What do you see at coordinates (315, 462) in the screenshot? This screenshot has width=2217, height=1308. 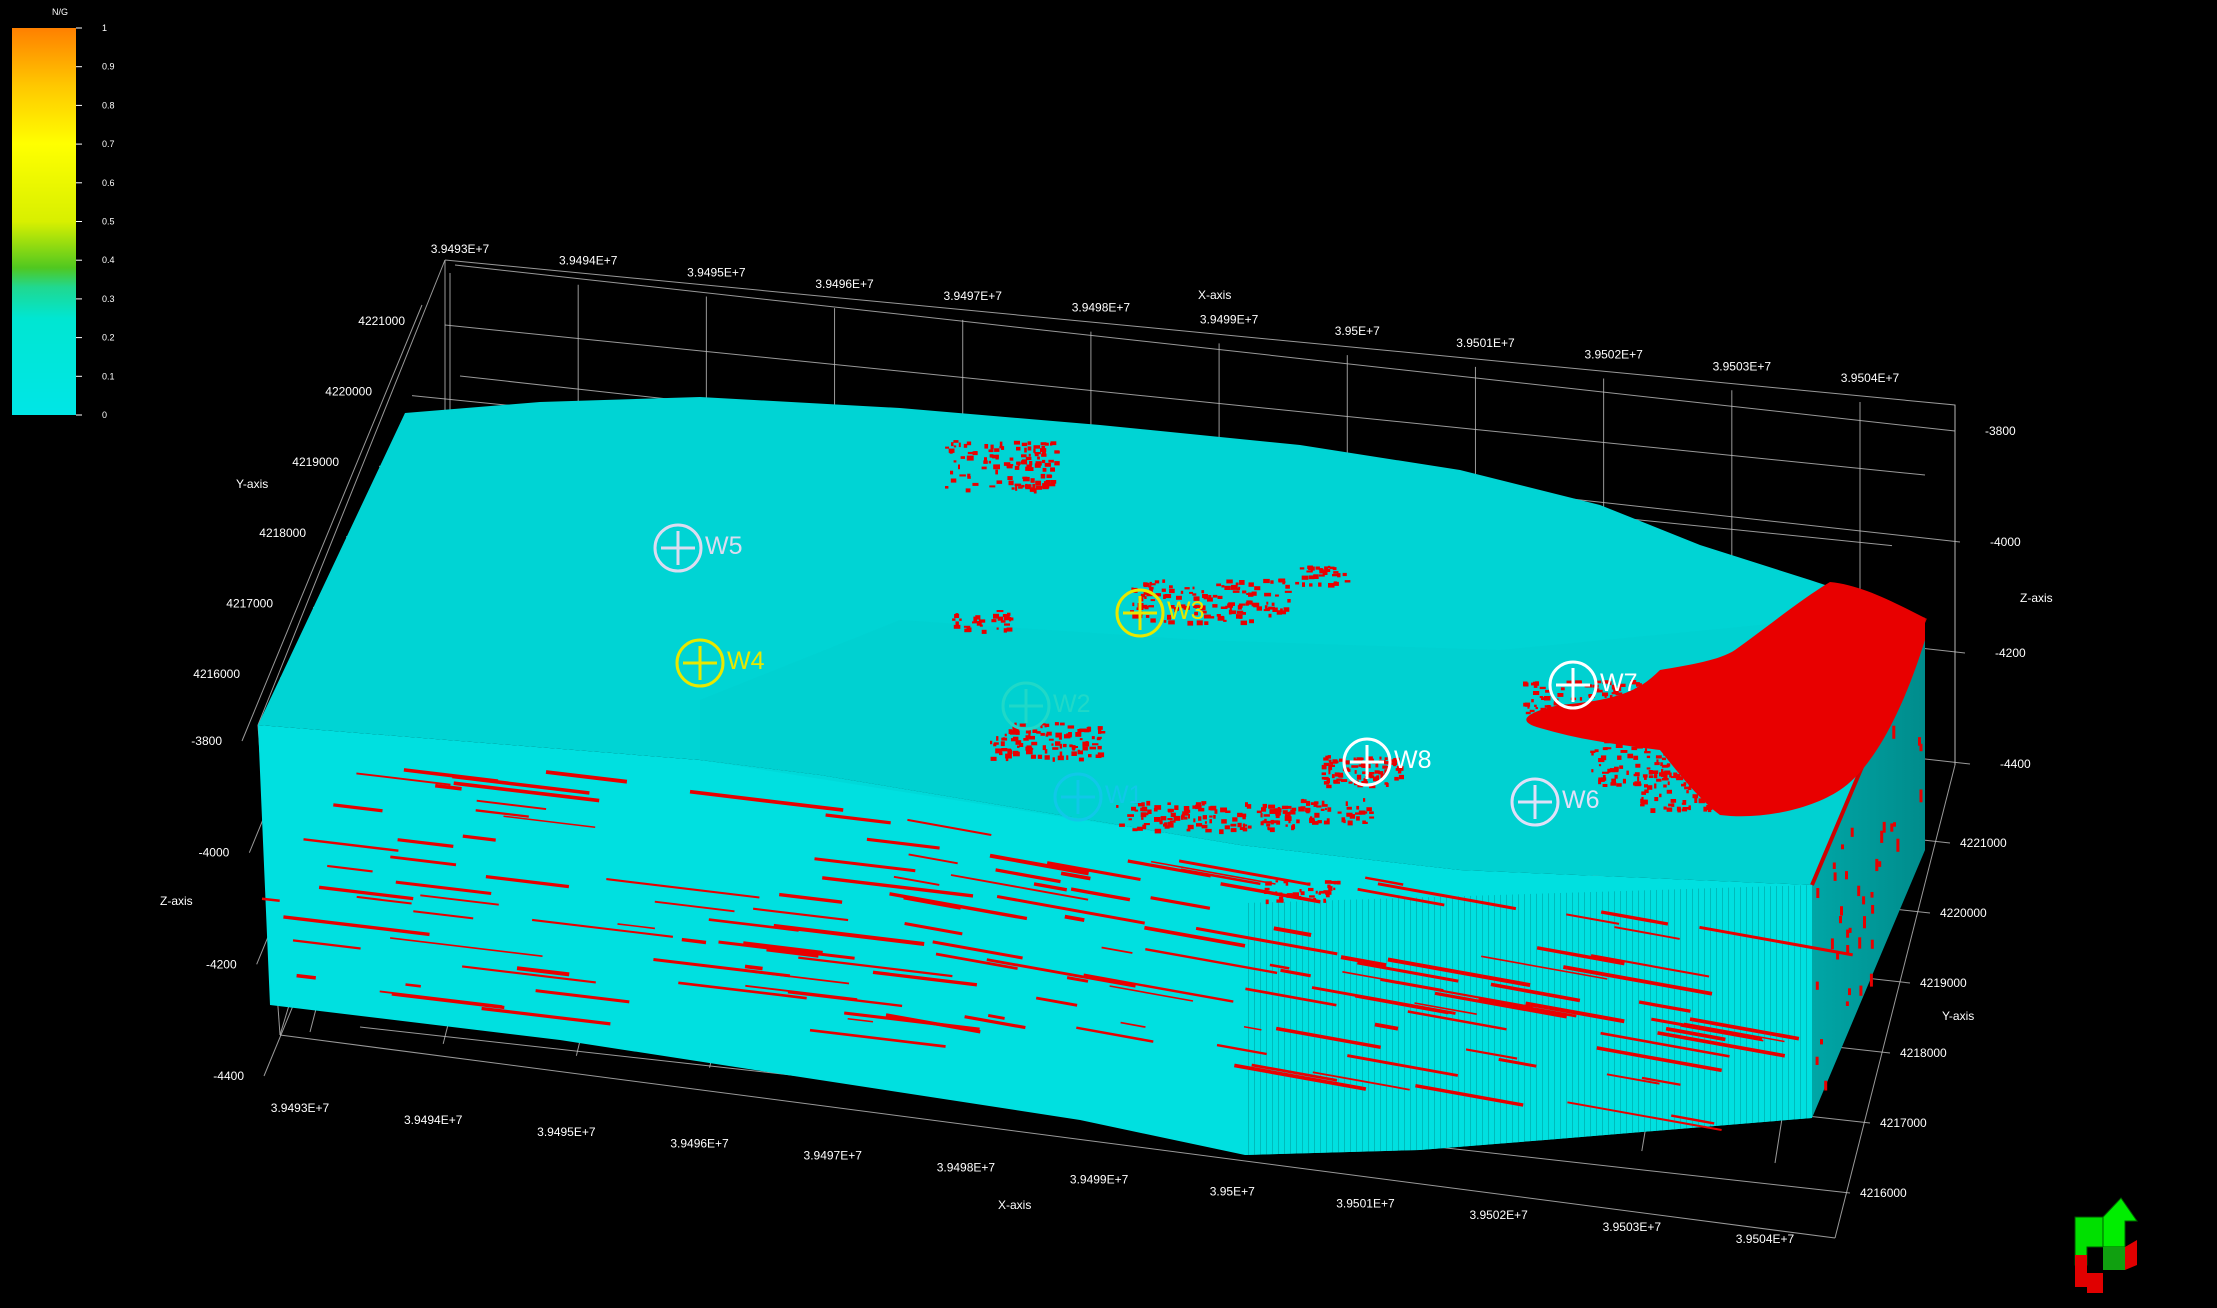 I see `y-tick-left: 4219000` at bounding box center [315, 462].